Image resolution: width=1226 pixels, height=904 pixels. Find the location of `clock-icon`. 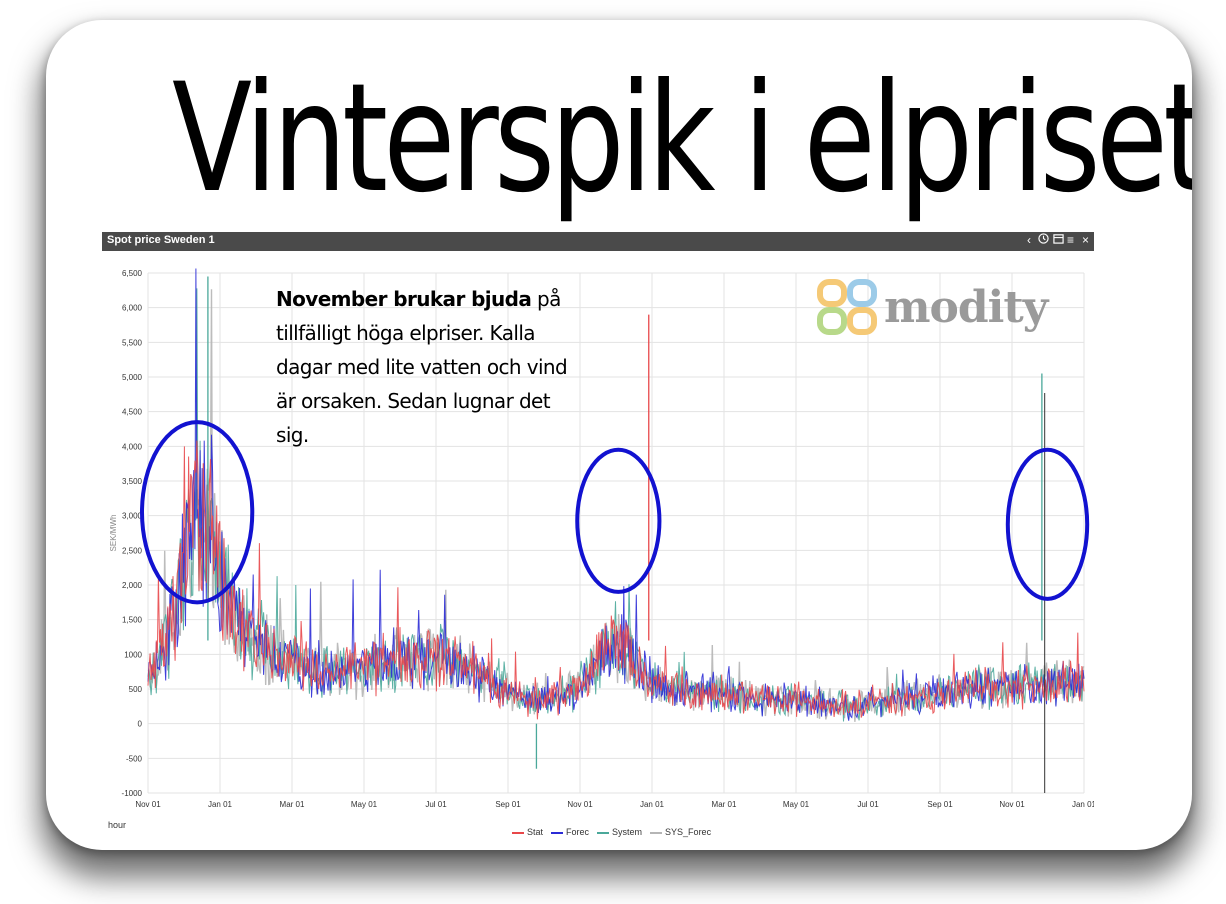

clock-icon is located at coordinates (1043, 240).